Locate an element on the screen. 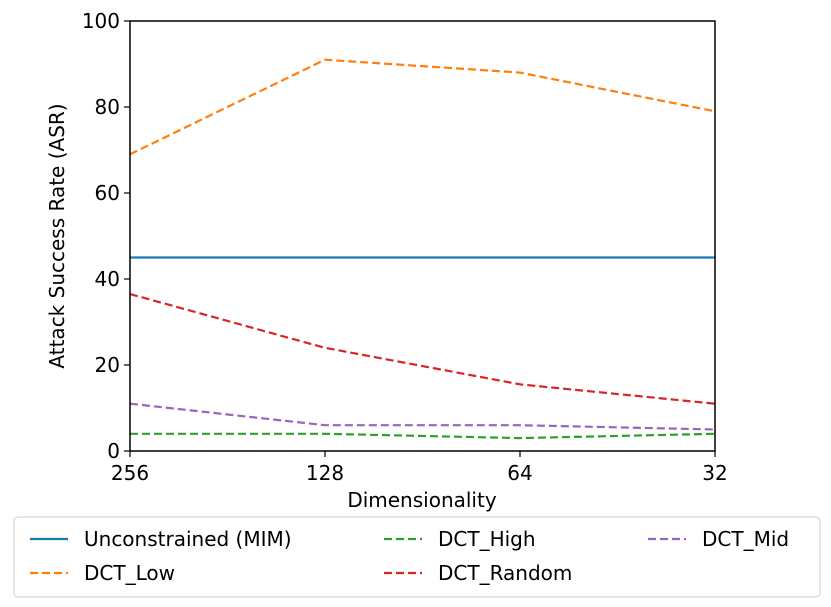  series-line-dct-mid is located at coordinates (422, 416).